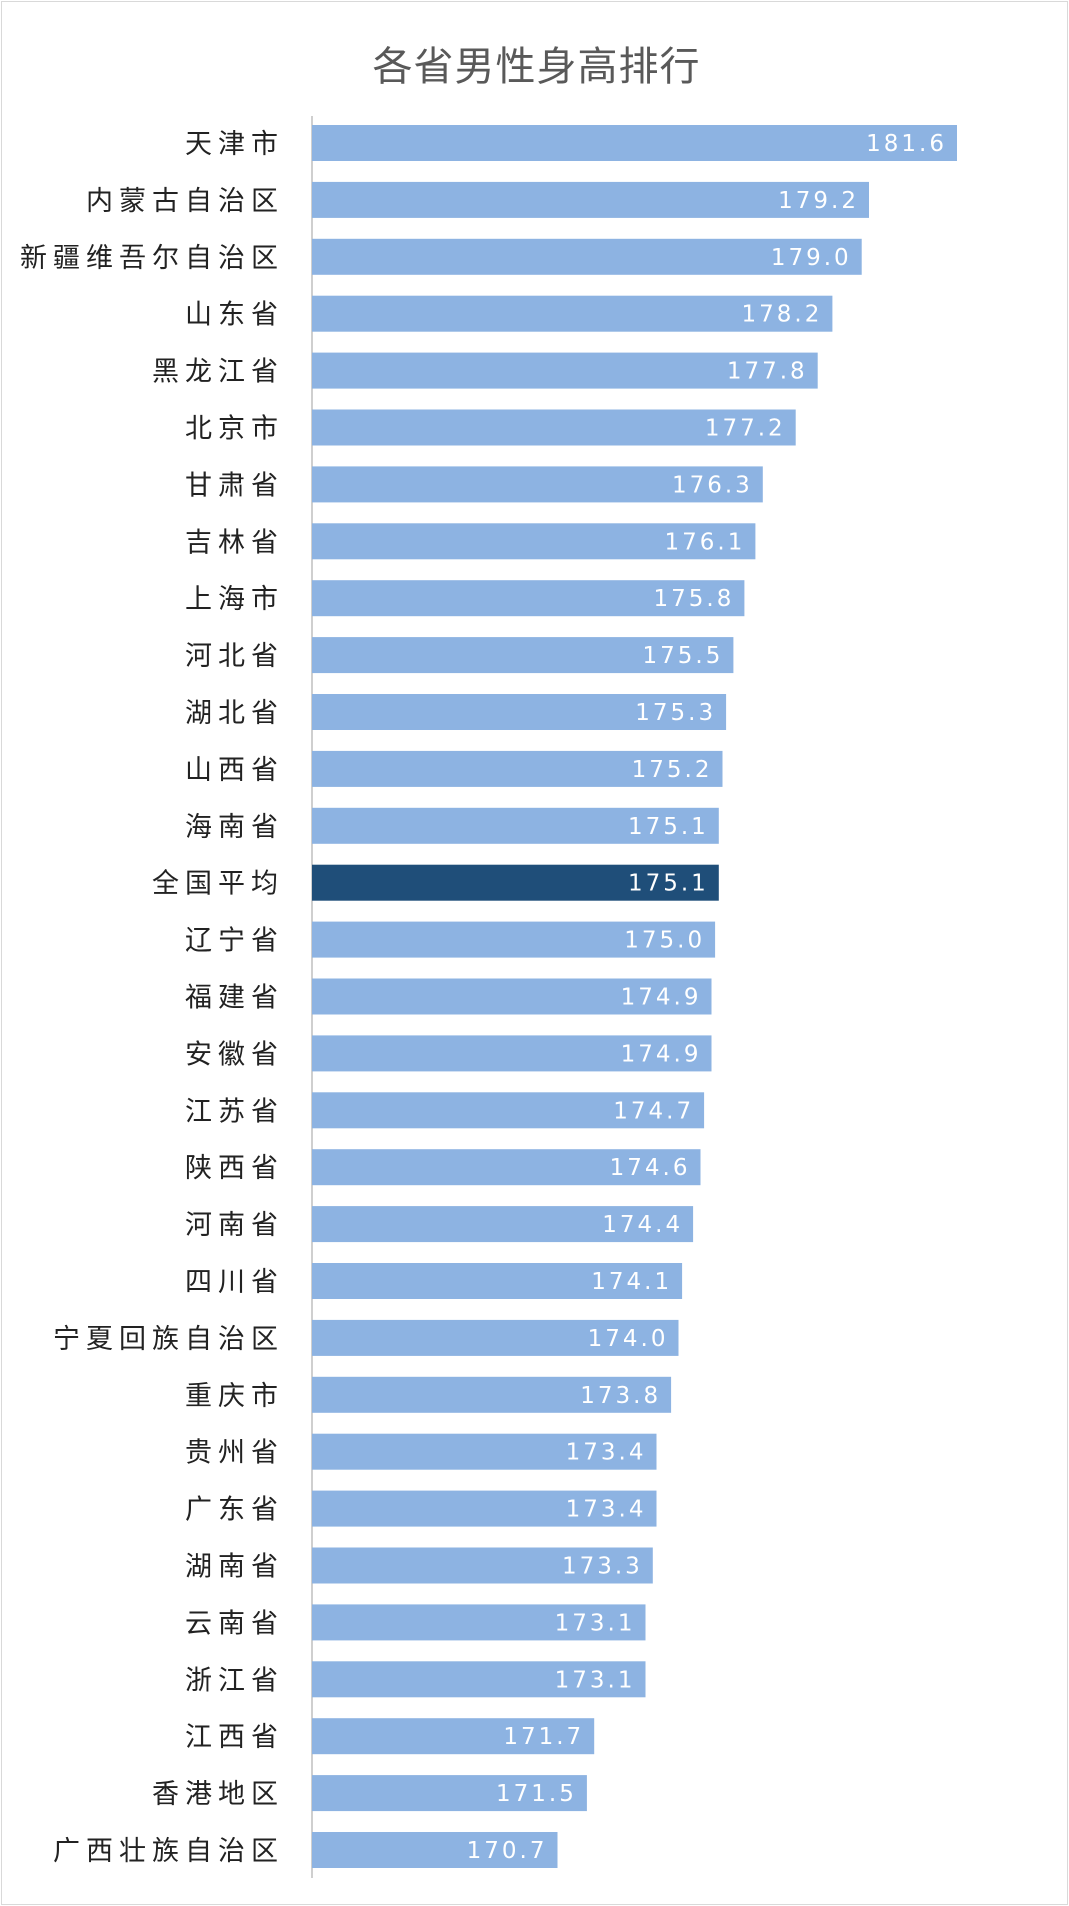 Image resolution: width=1069 pixels, height=1906 pixels. Describe the element at coordinates (234, 315) in the screenshot. I see `category-label: 山东省` at that location.